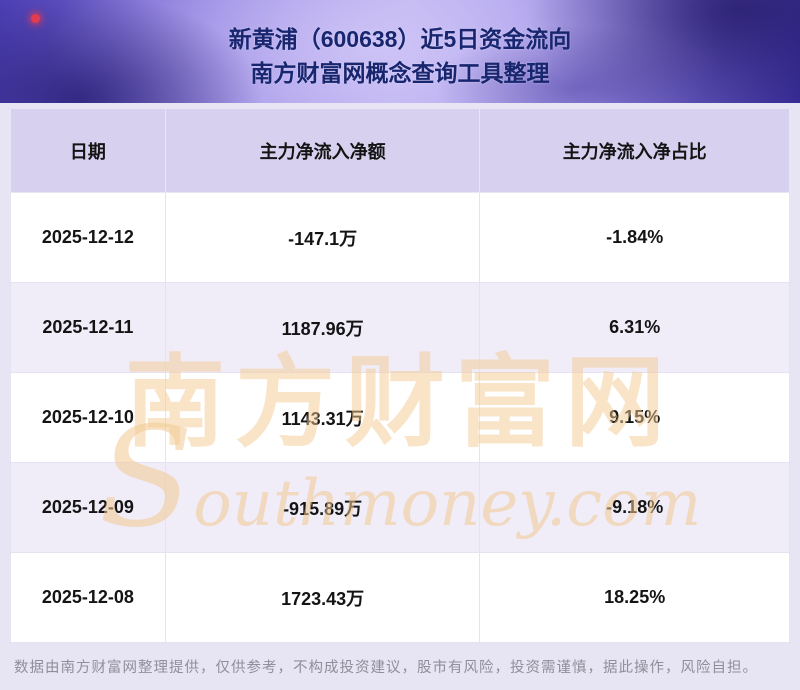  I want to click on banner-red-dot, so click(35, 18).